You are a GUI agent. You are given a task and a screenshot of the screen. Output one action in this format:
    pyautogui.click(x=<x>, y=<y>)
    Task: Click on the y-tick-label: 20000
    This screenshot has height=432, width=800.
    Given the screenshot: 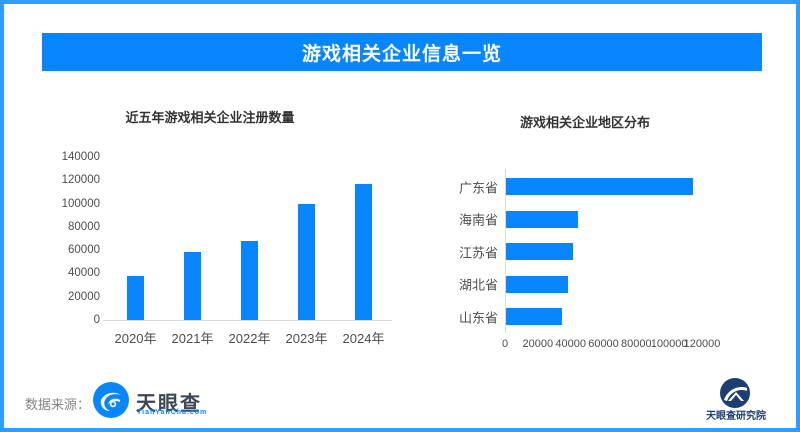 What is the action you would take?
    pyautogui.click(x=84, y=296)
    